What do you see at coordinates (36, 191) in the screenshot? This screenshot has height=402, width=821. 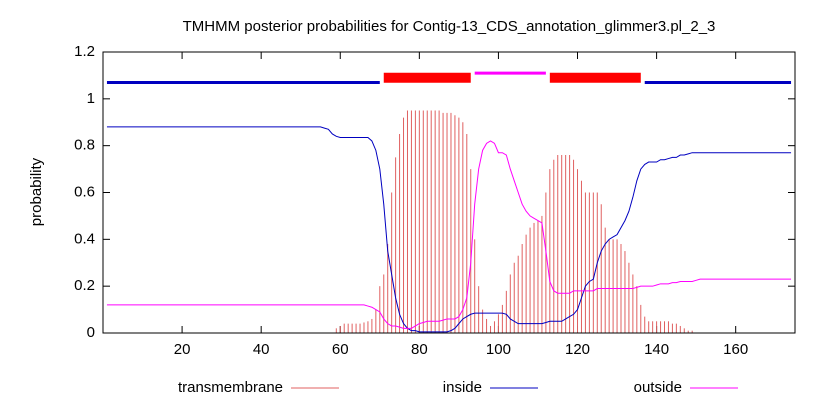 I see `y-axis-label: probability` at bounding box center [36, 191].